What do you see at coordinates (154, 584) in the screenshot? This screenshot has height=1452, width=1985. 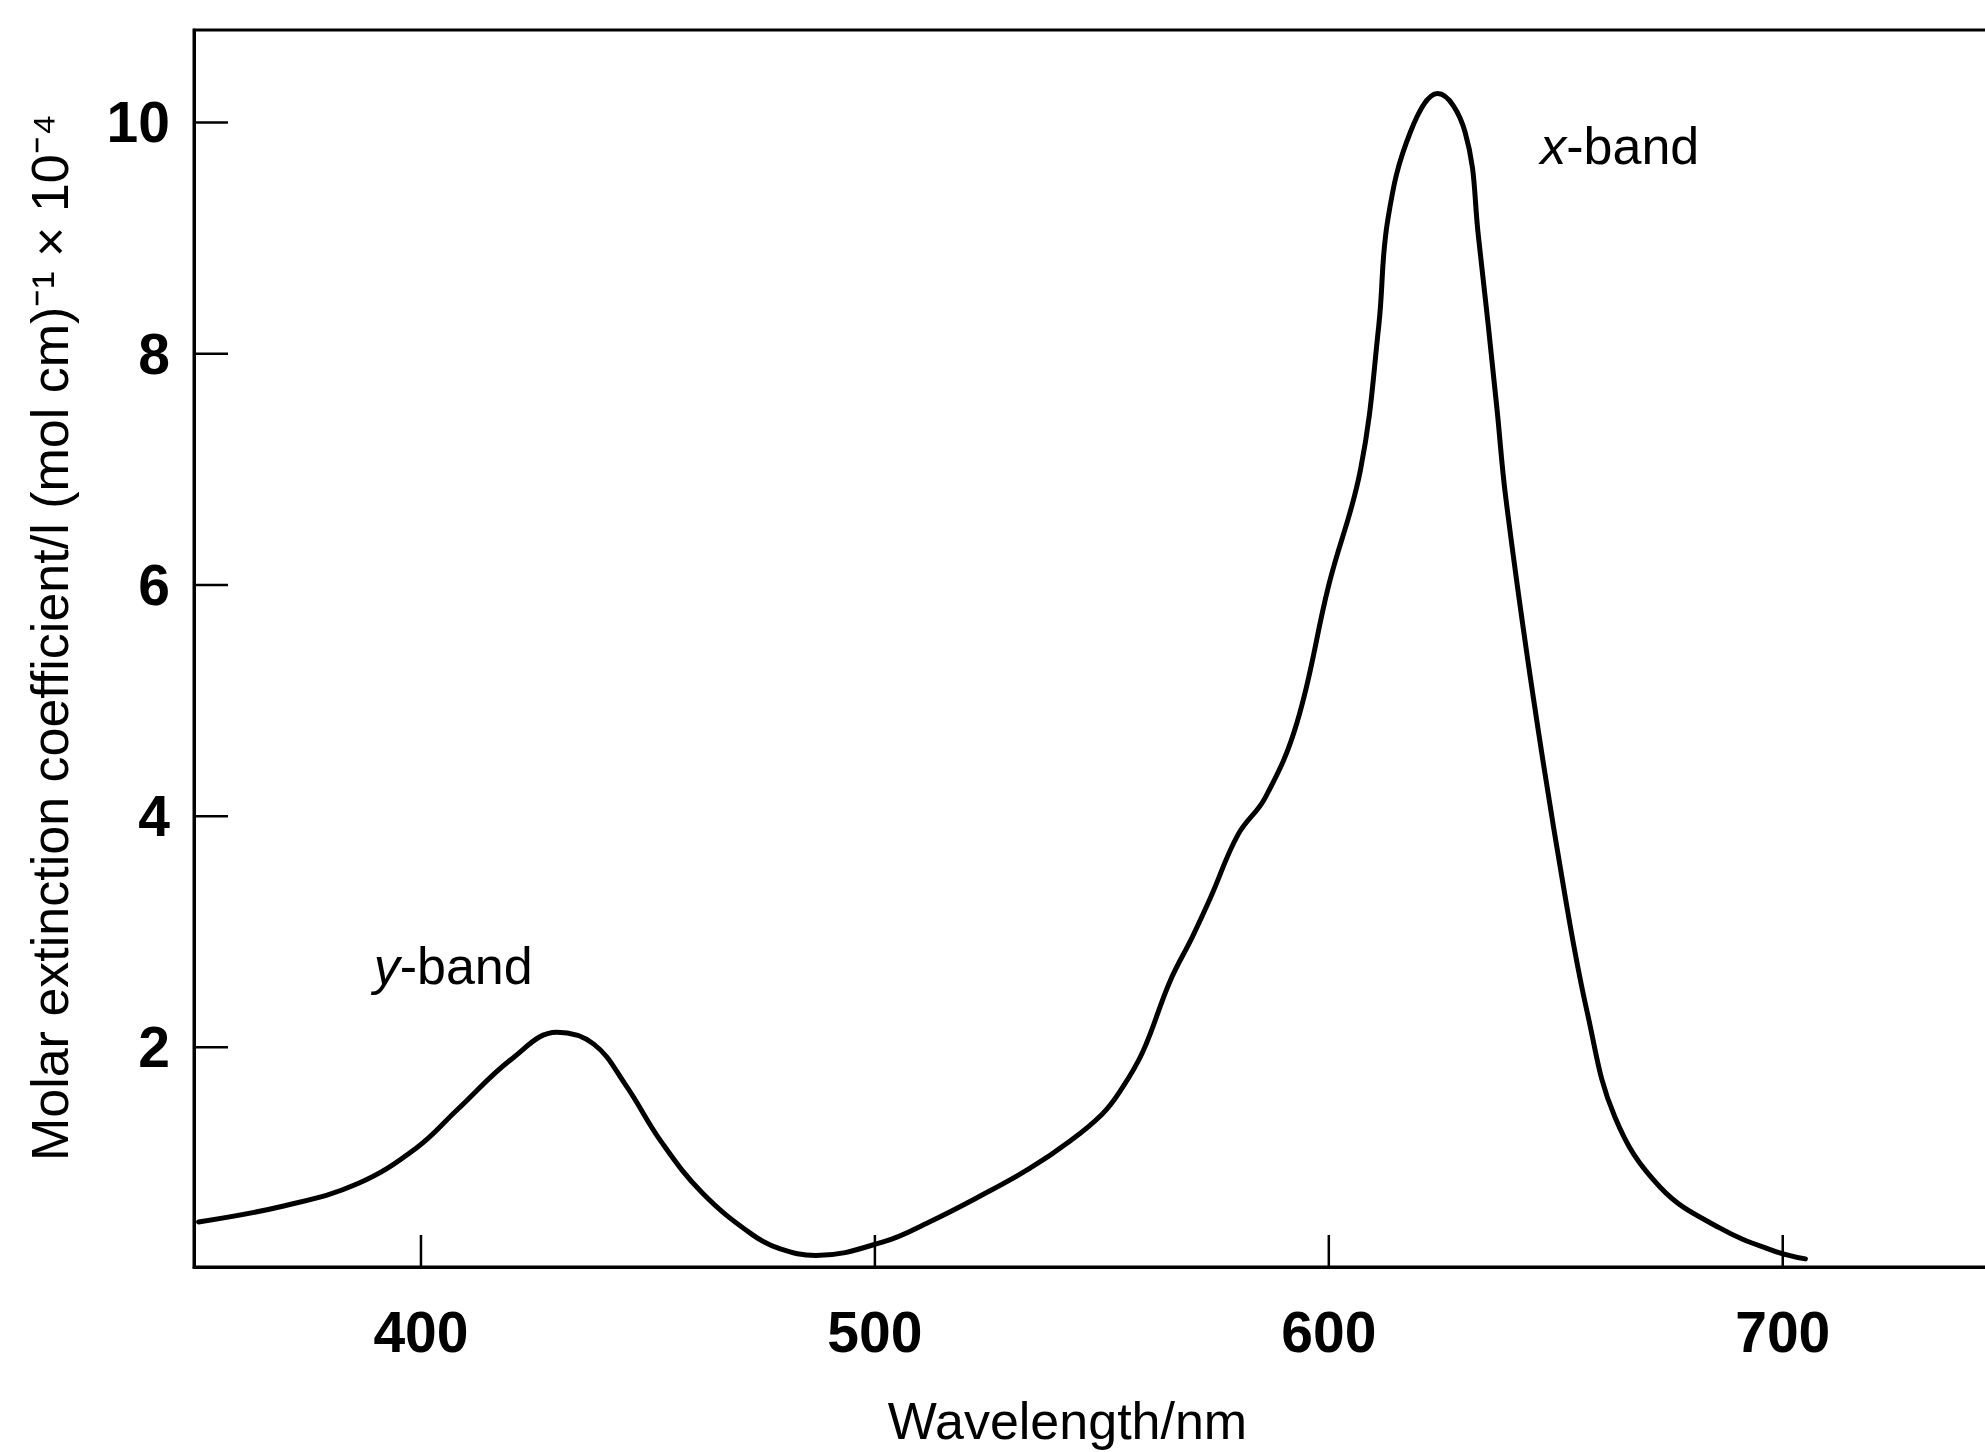 I see `y-tick-label: 6` at bounding box center [154, 584].